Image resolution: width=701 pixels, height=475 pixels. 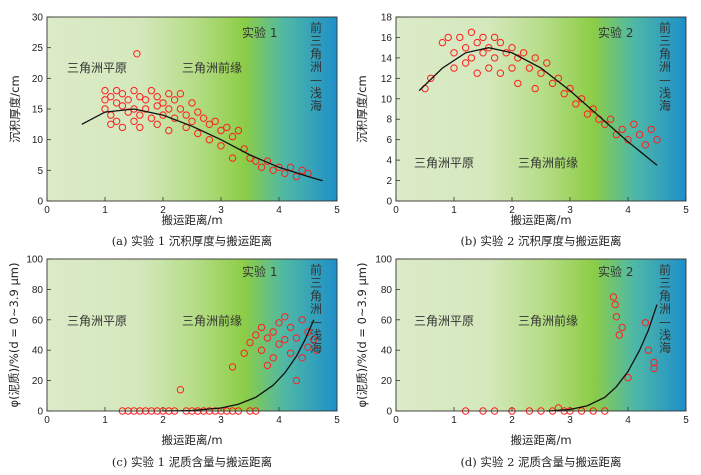 What do you see at coordinates (389, 140) in the screenshot?
I see `y-tick-label: 6` at bounding box center [389, 140].